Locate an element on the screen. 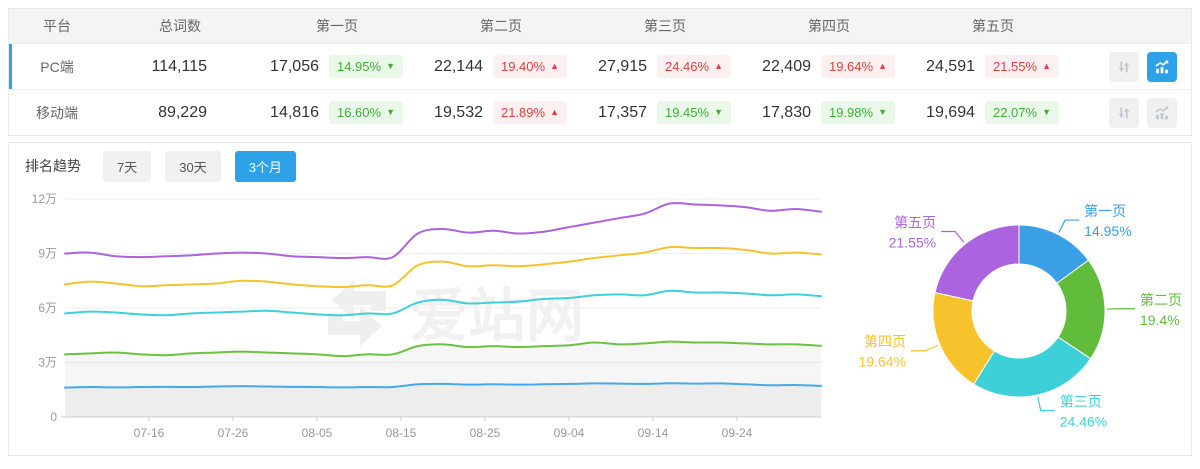 The height and width of the screenshot is (469, 1200). page3-cell: 27,915 24.46% is located at coordinates (665, 66).